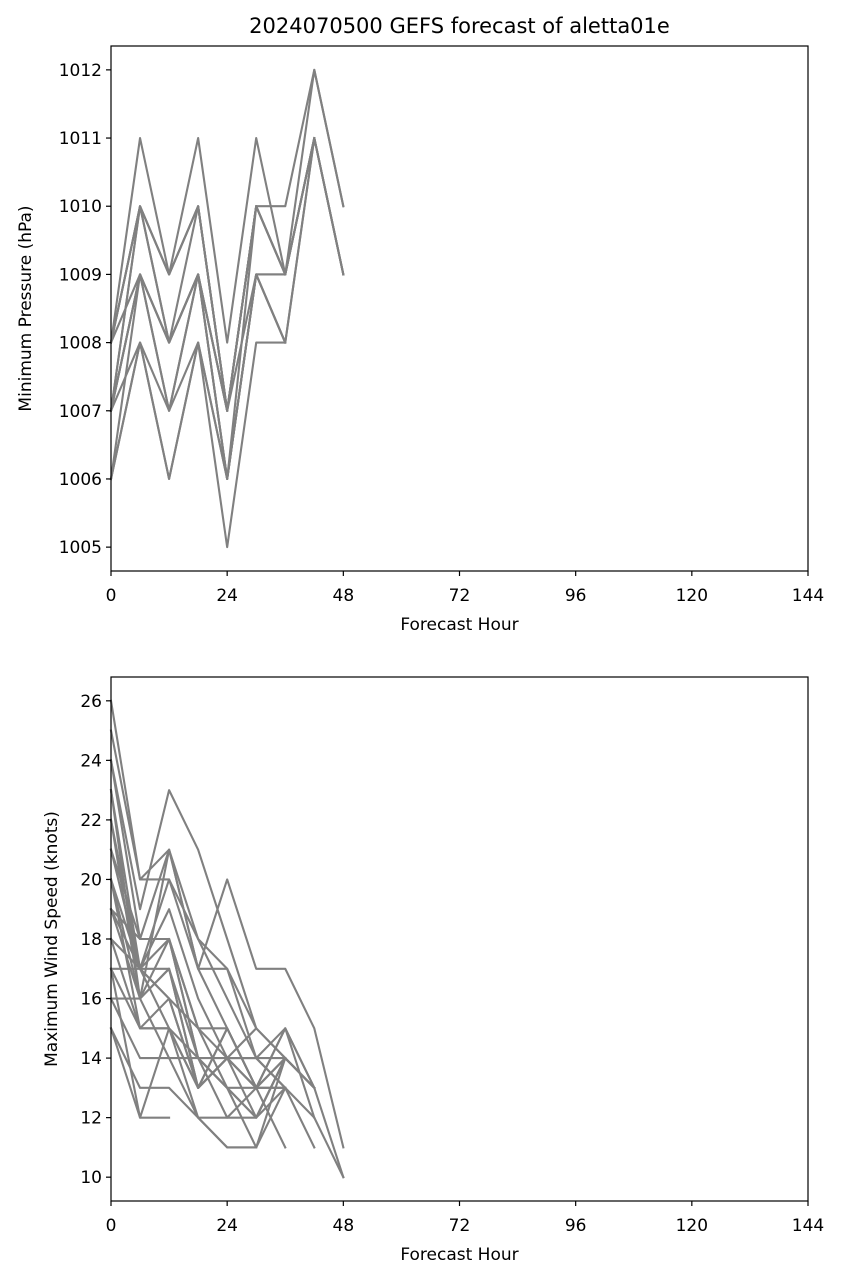 The image size is (843, 1279). Describe the element at coordinates (91, 702) in the screenshot. I see `y-tick-label: 26` at that location.